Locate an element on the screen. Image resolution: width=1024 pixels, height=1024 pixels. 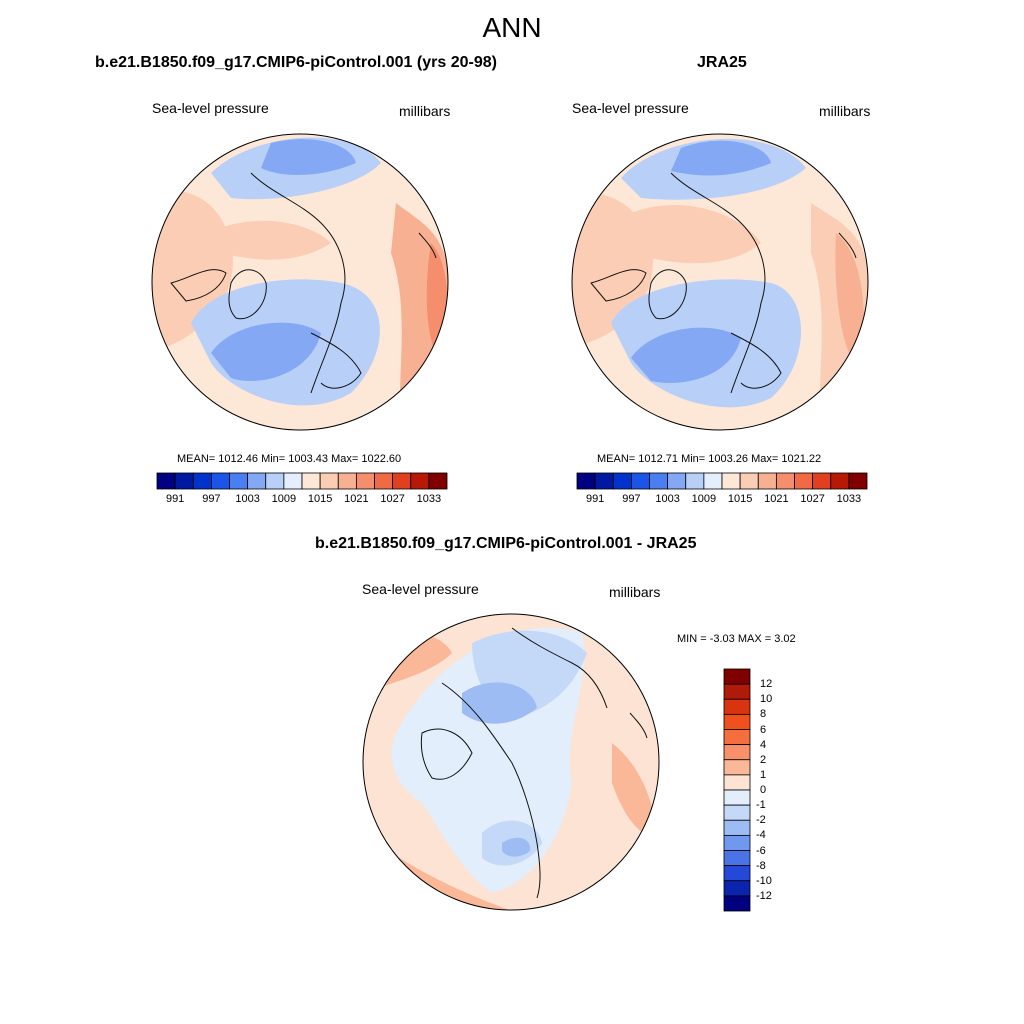
diff-polar-map is located at coordinates (511, 762).